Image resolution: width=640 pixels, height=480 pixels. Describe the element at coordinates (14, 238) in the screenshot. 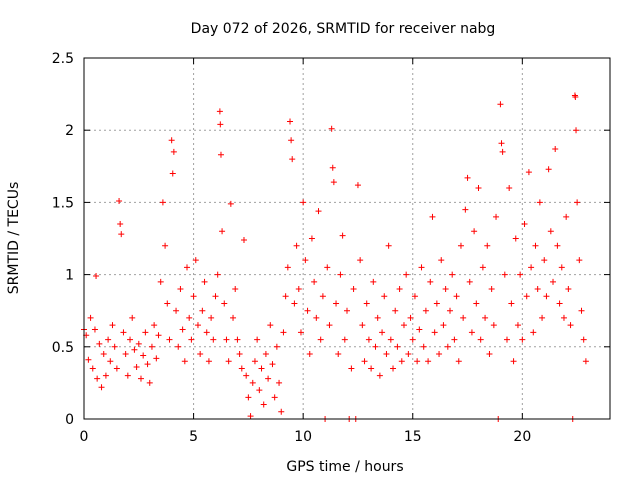

I see `y-axis-label: SRMTID / TECUs` at that location.